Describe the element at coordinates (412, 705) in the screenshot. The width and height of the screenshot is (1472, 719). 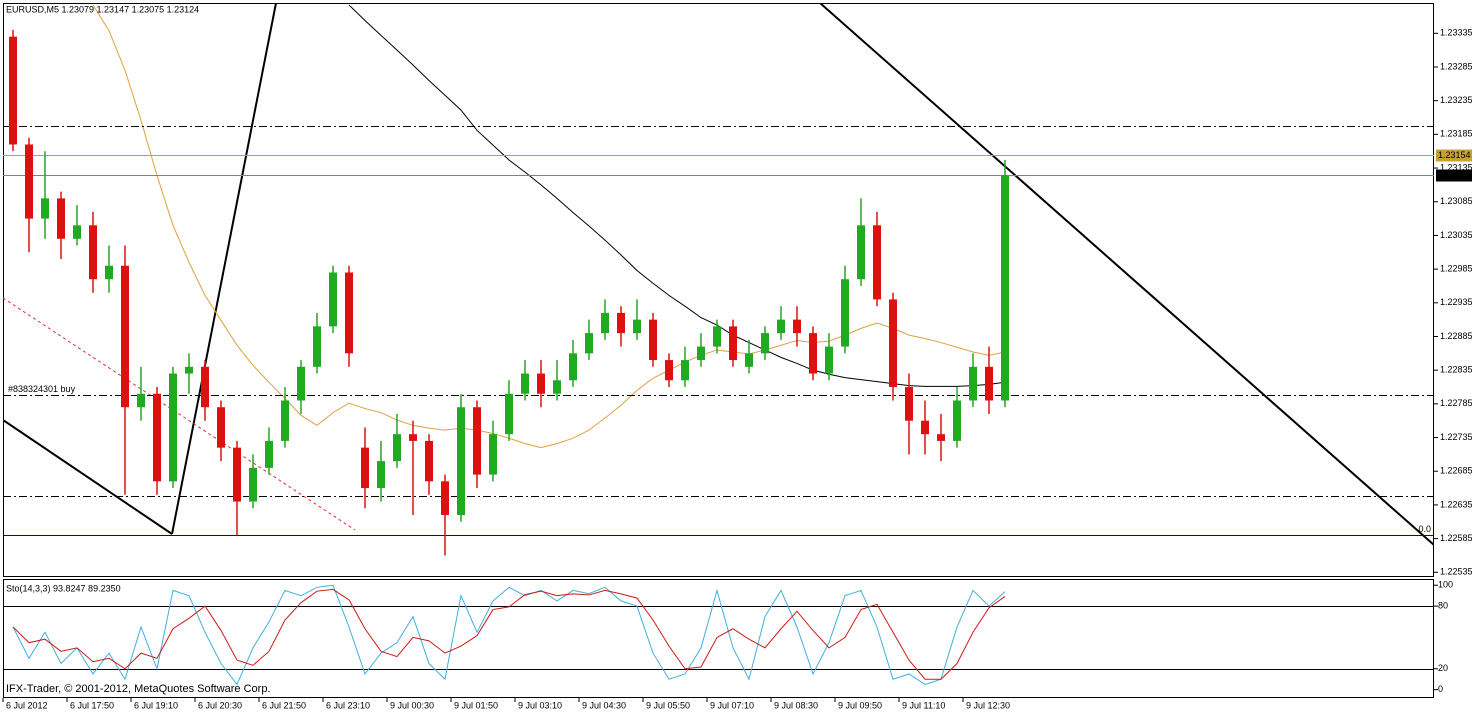
I see `x-tick-label: 9 Jul 00:30` at that location.